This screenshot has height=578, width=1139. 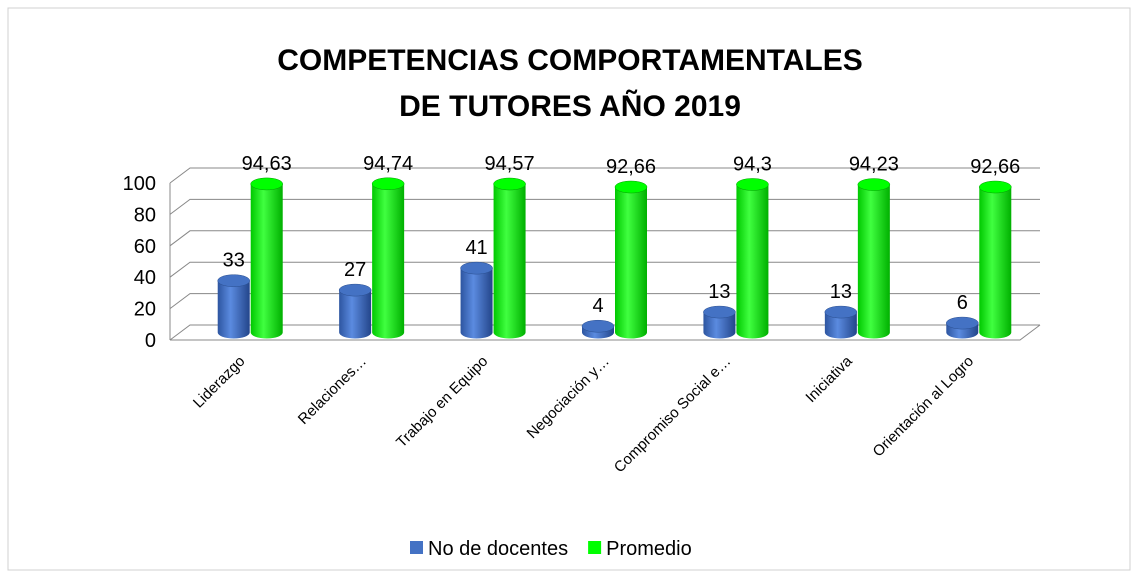 What do you see at coordinates (219, 382) in the screenshot?
I see `x-tick-label: Liderazgo` at bounding box center [219, 382].